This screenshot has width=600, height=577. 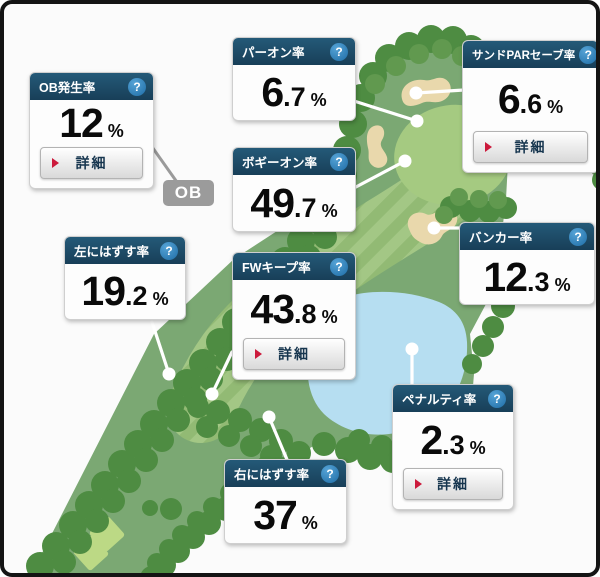 What do you see at coordinates (169, 374) in the screenshot?
I see `callout-dot-miss-left` at bounding box center [169, 374].